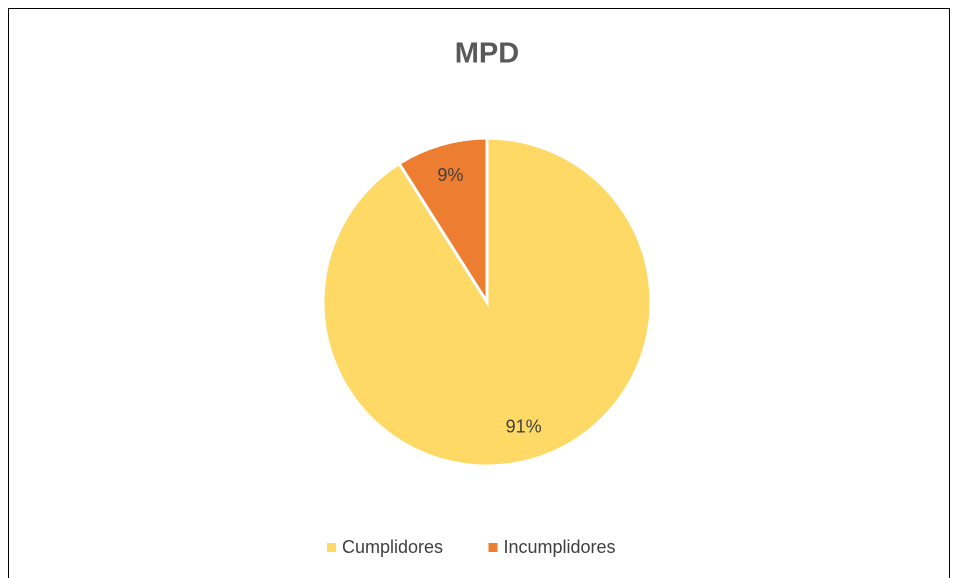 This screenshot has width=958, height=578. What do you see at coordinates (560, 547) in the screenshot?
I see `legend-label: Incumplidores` at bounding box center [560, 547].